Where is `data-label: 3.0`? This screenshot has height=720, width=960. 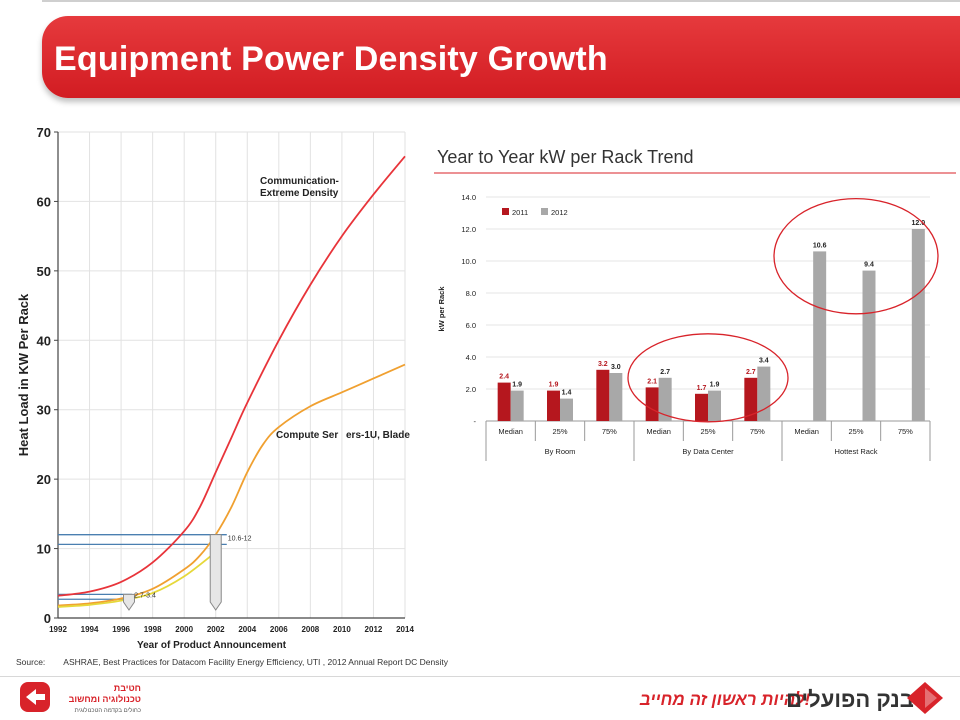
data-label: 3.0 is located at coordinates (616, 367).